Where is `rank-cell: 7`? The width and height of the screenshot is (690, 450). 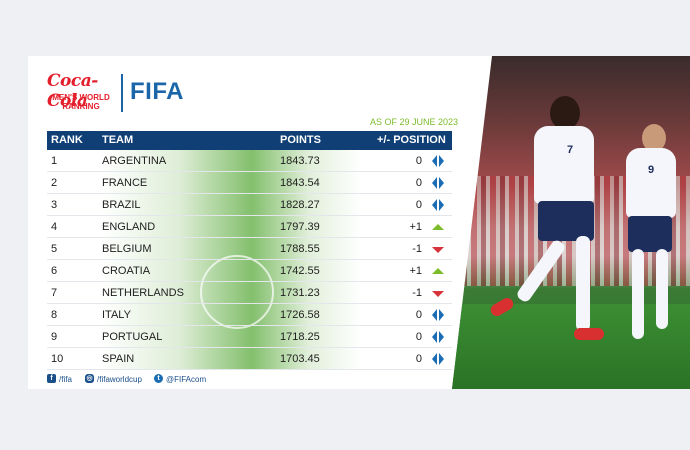
rank-cell: 7 is located at coordinates (54, 293).